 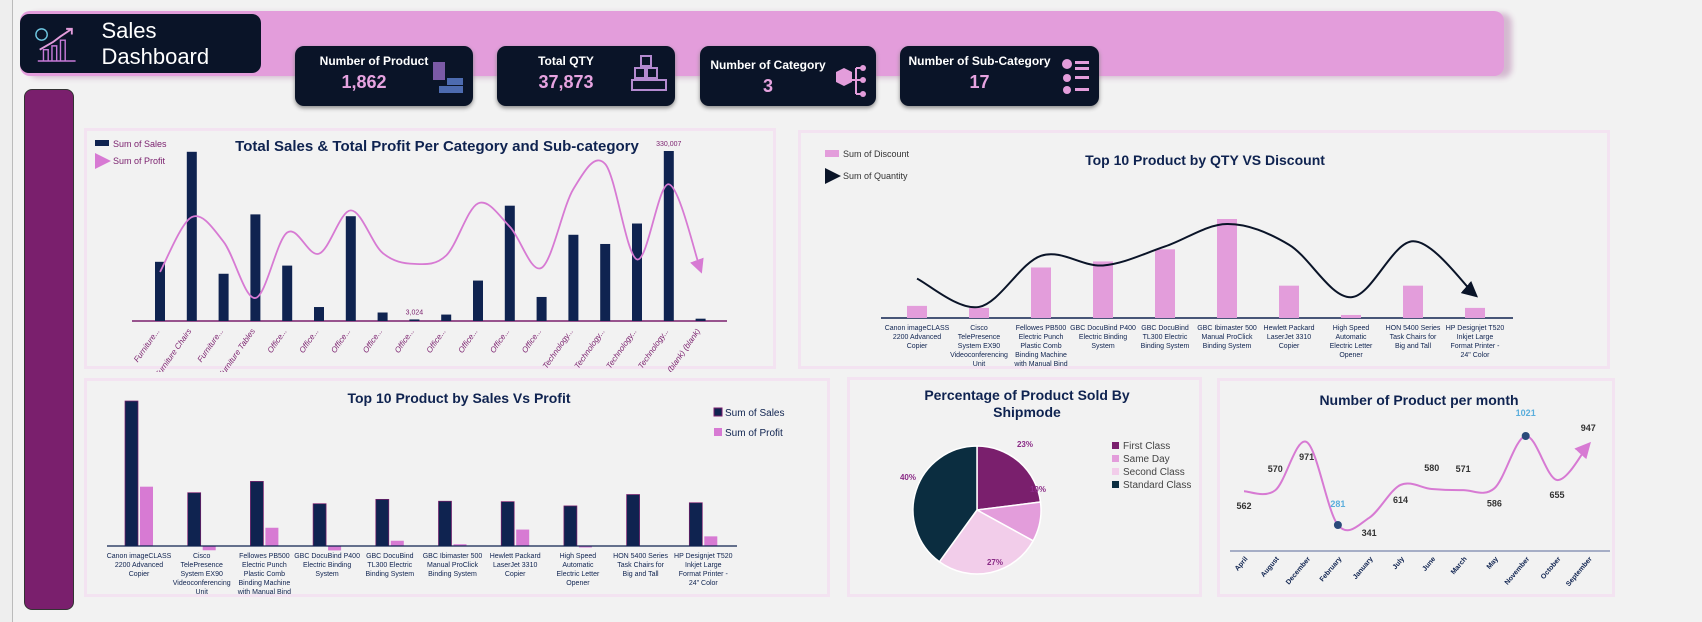 I want to click on legend-label-quantity: Sum of Quantity, so click(x=875, y=176).